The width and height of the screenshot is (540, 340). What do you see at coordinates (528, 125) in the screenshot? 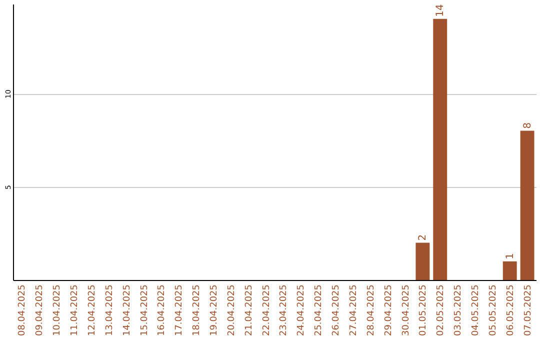
I see `data-label: 8` at bounding box center [528, 125].